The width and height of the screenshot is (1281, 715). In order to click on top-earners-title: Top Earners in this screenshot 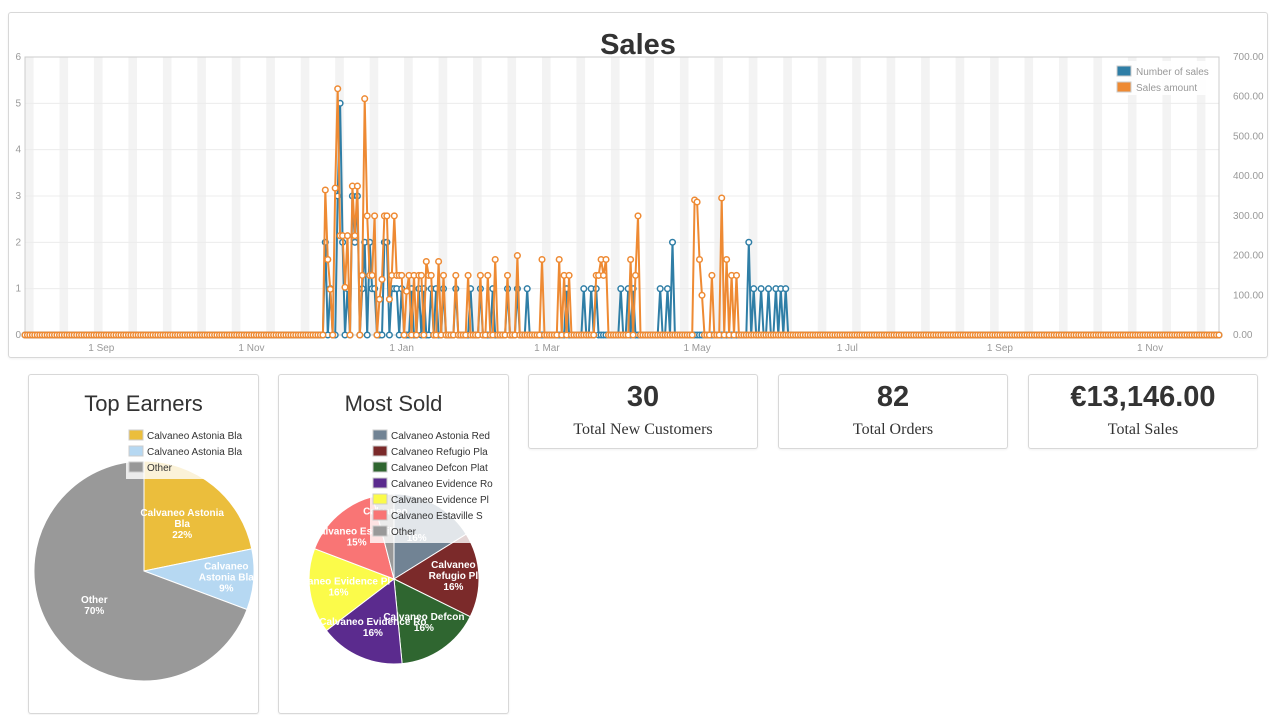, I will do `click(143, 403)`.